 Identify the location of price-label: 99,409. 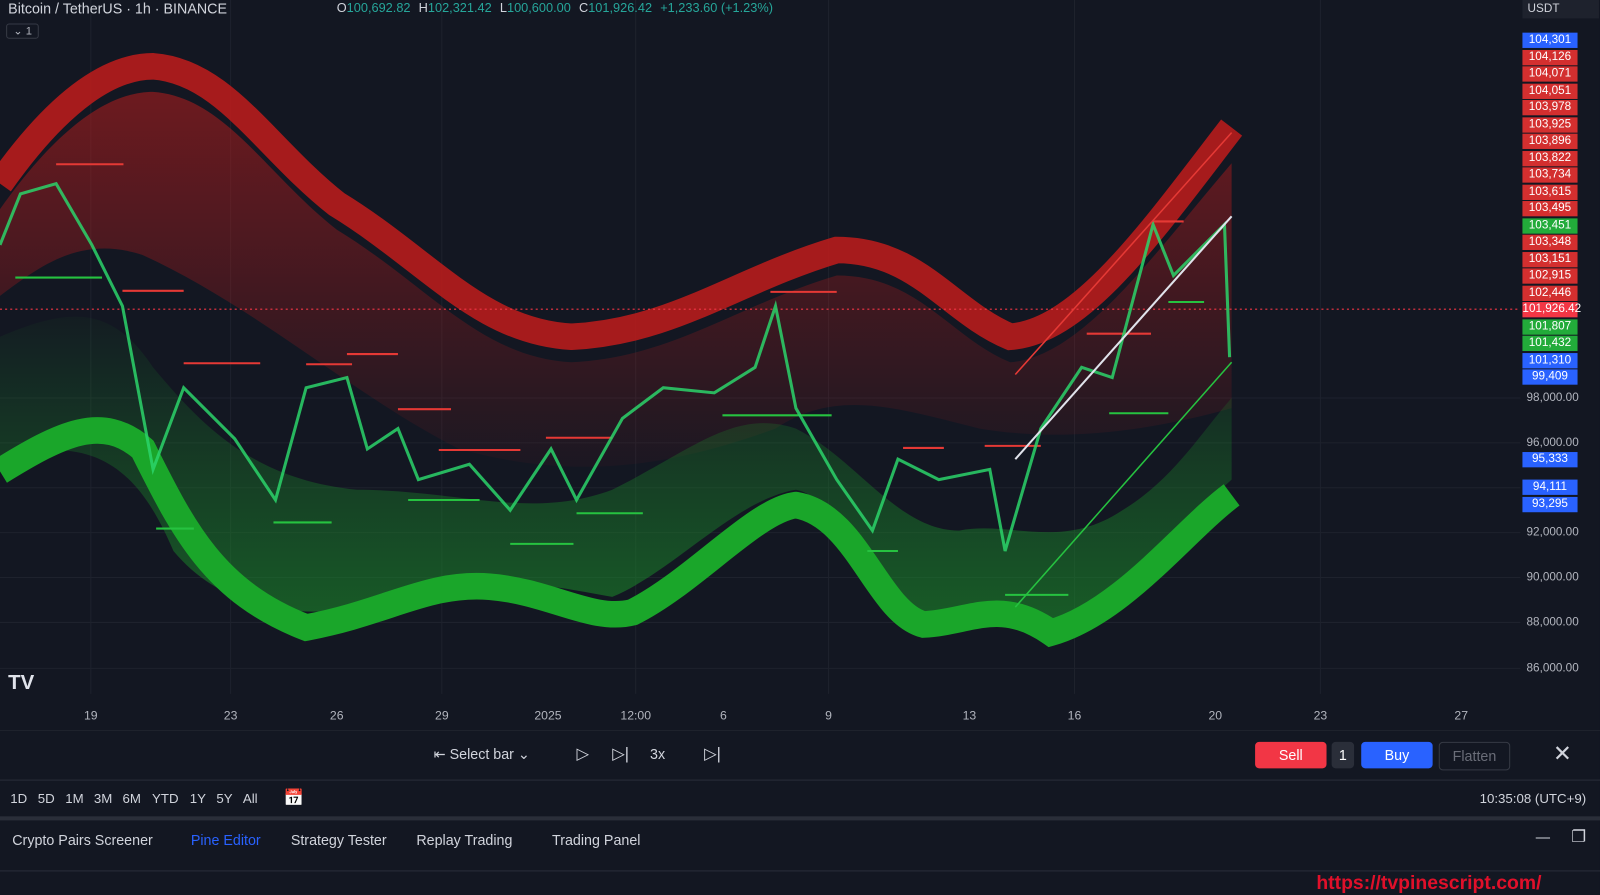
(1550, 377).